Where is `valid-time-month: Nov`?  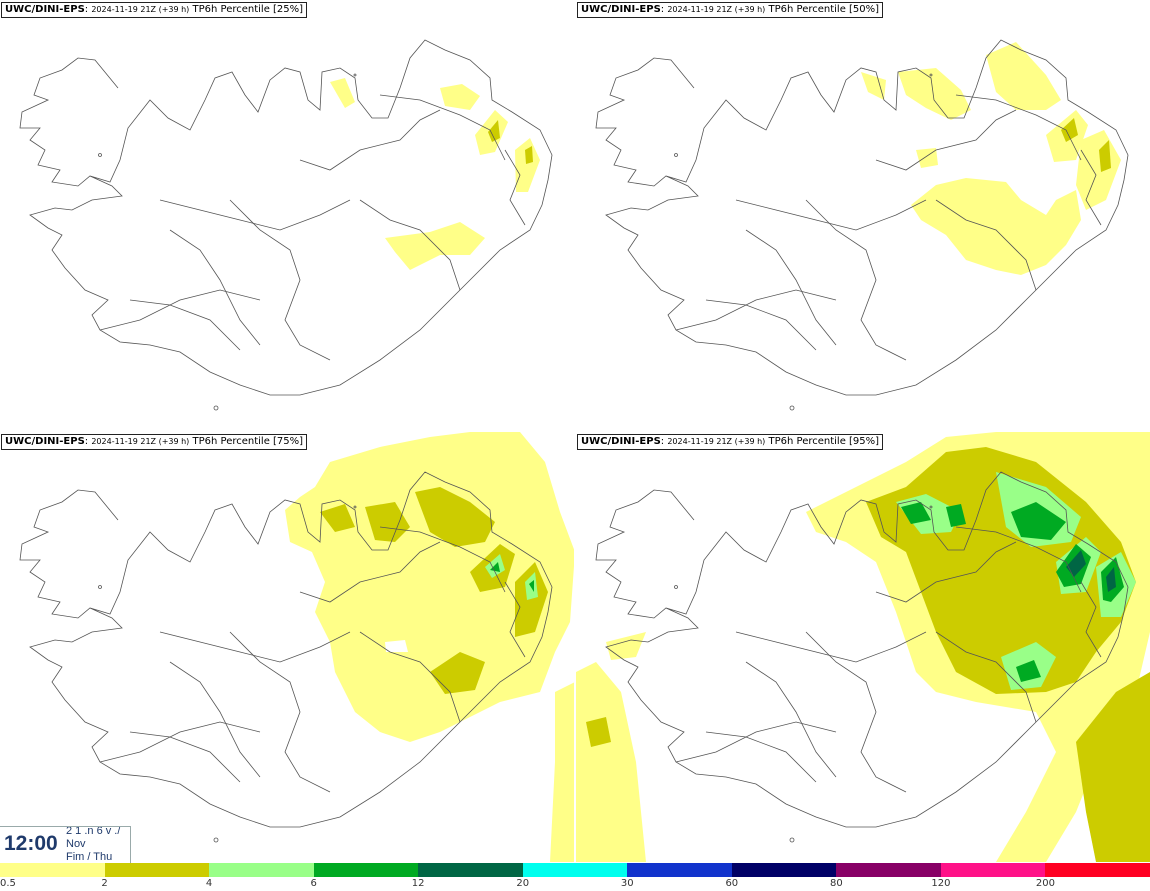
valid-time-month: Nov is located at coordinates (76, 844).